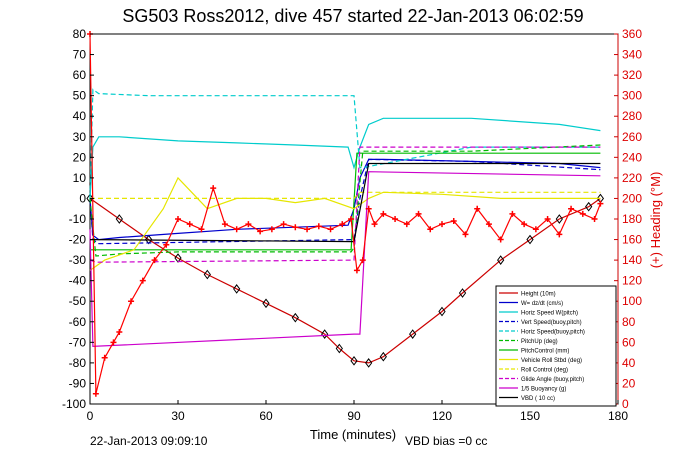 This screenshot has width=681, height=459. I want to click on y-right-tick-label: 120, so click(632, 281).